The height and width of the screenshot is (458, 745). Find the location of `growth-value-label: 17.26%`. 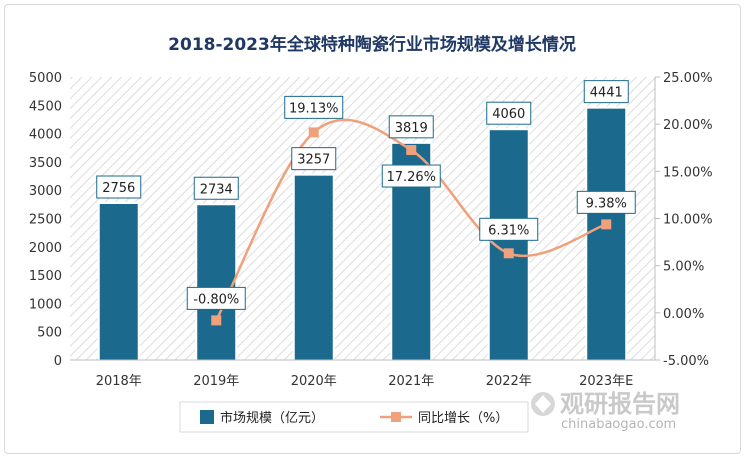

growth-value-label: 17.26% is located at coordinates (411, 177).